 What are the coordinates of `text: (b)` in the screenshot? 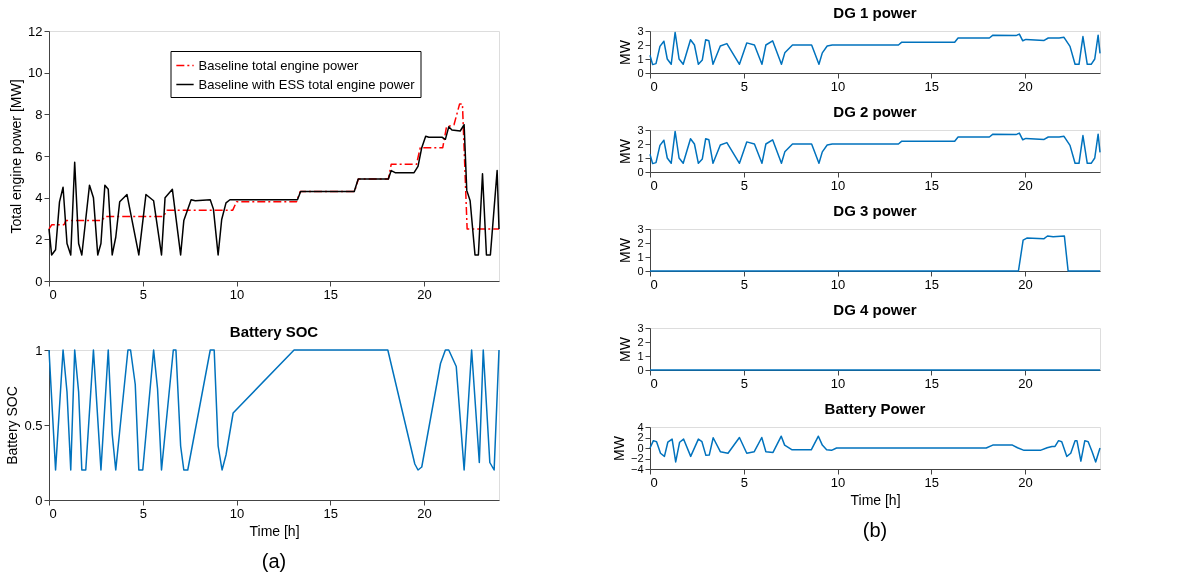 It's located at (875, 530).